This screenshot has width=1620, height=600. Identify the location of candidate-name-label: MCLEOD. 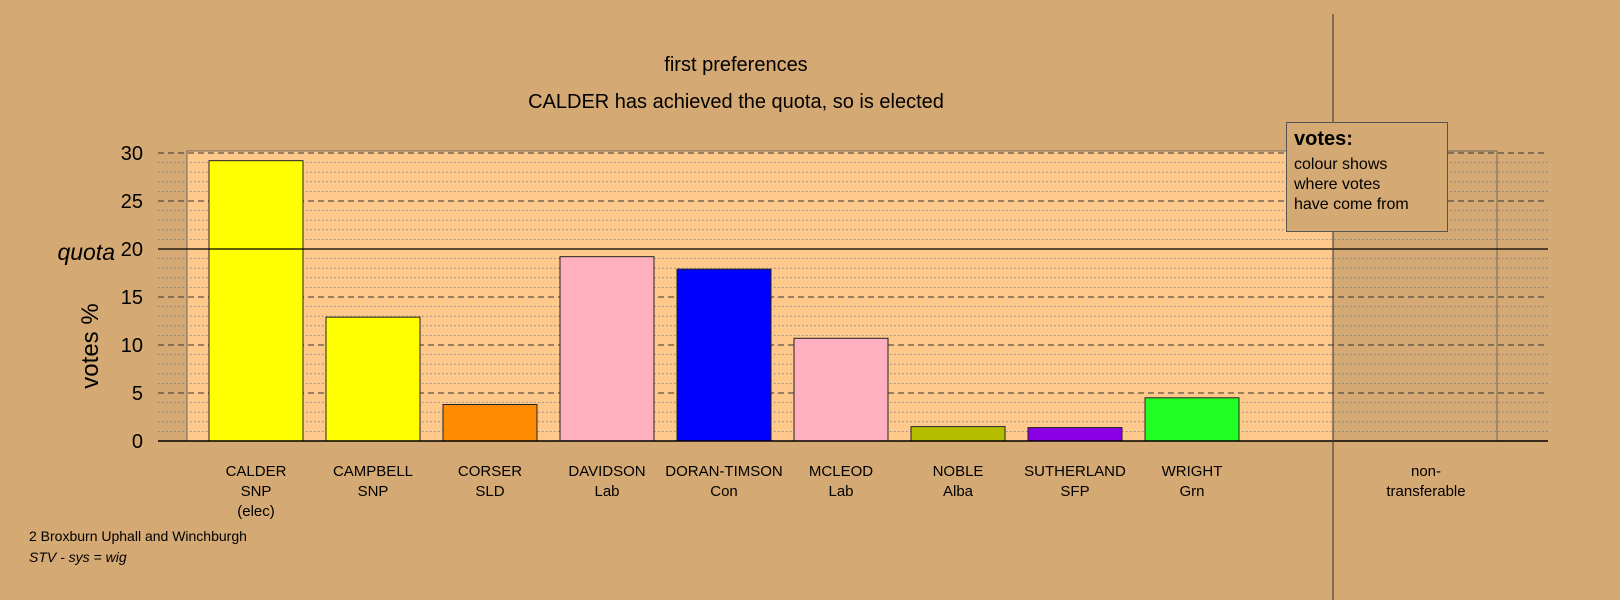
(841, 471).